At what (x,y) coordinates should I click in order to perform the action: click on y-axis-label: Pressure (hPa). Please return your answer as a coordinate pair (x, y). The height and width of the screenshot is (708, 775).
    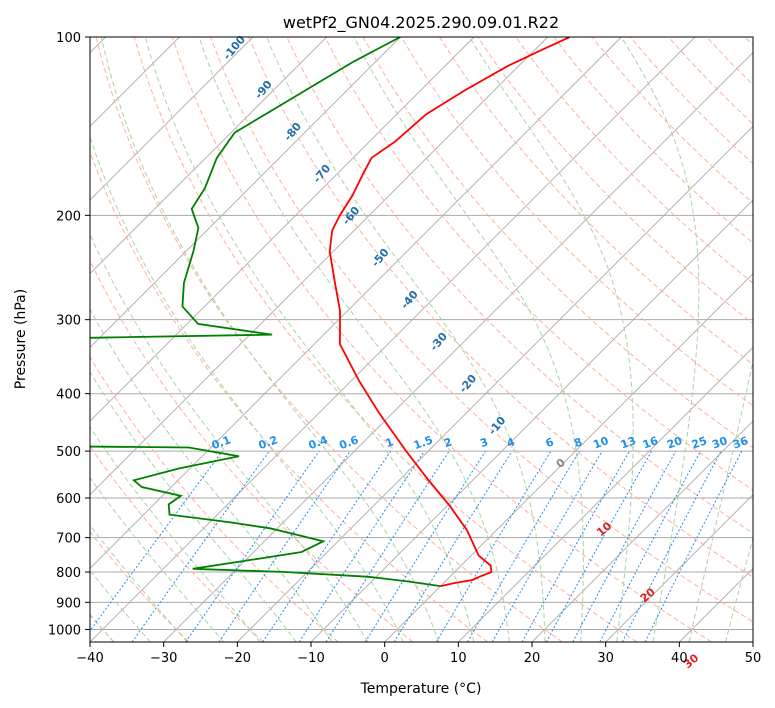
    Looking at the image, I should click on (21, 339).